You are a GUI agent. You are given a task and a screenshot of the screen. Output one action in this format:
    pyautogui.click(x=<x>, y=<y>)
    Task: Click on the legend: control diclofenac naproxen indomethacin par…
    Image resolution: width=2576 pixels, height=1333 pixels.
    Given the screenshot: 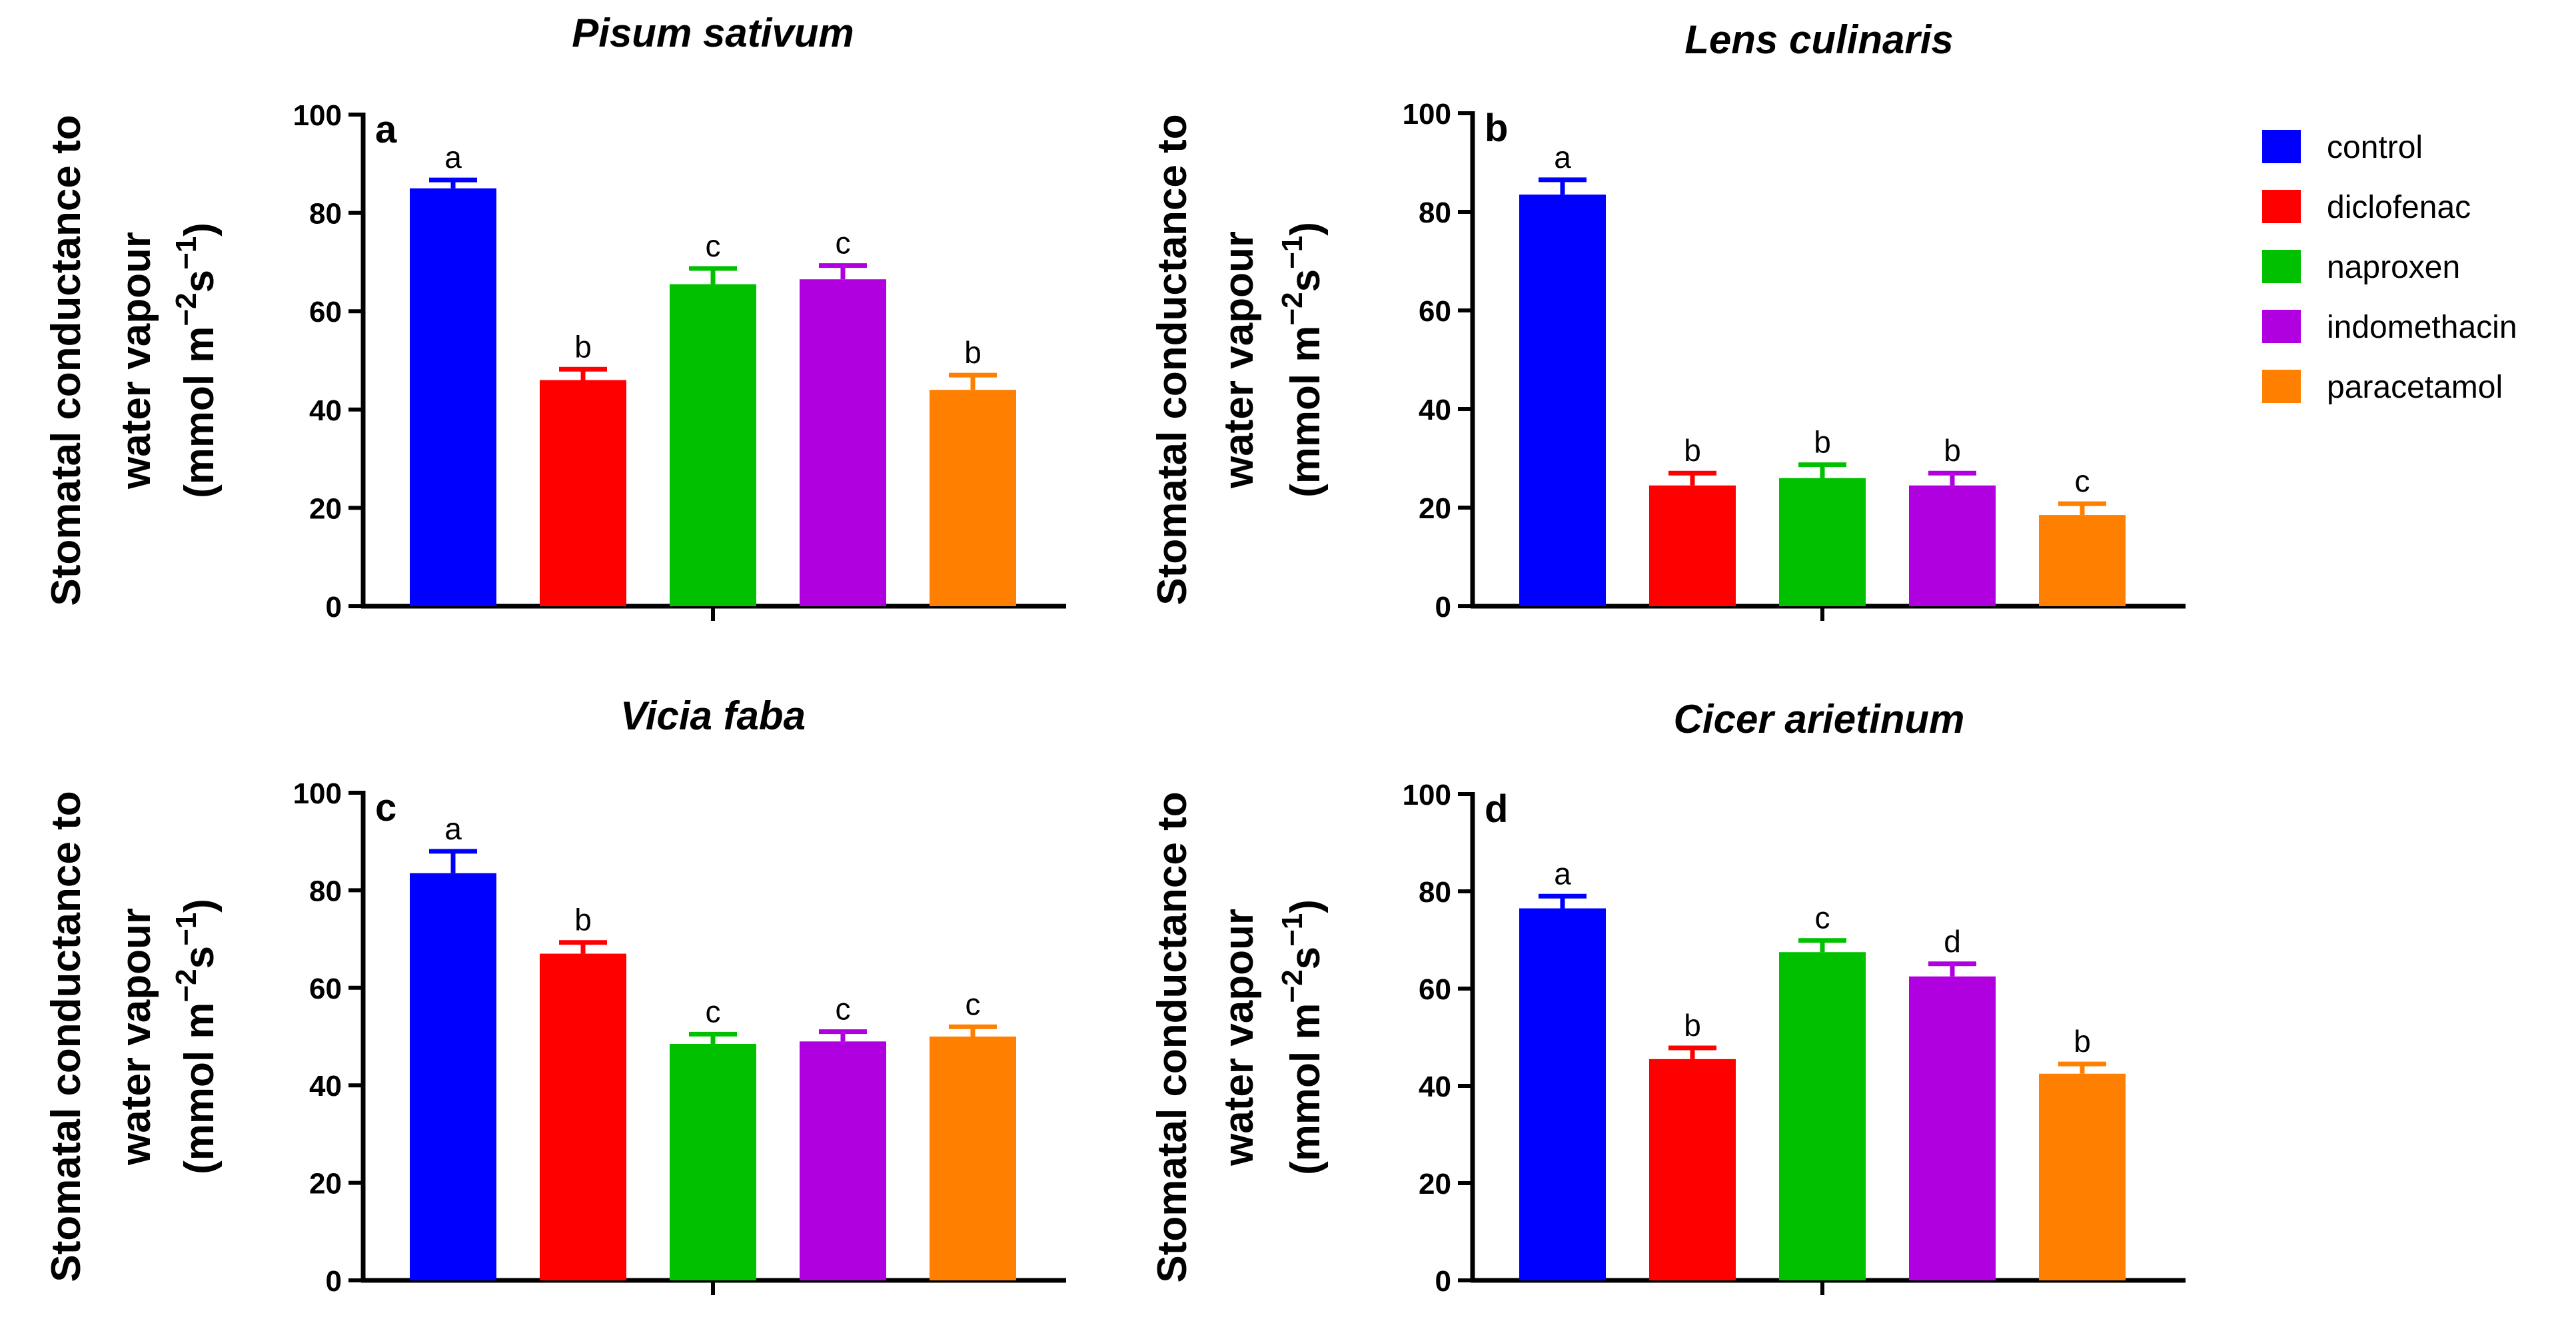 What is the action you would take?
    pyautogui.click(x=2389, y=267)
    